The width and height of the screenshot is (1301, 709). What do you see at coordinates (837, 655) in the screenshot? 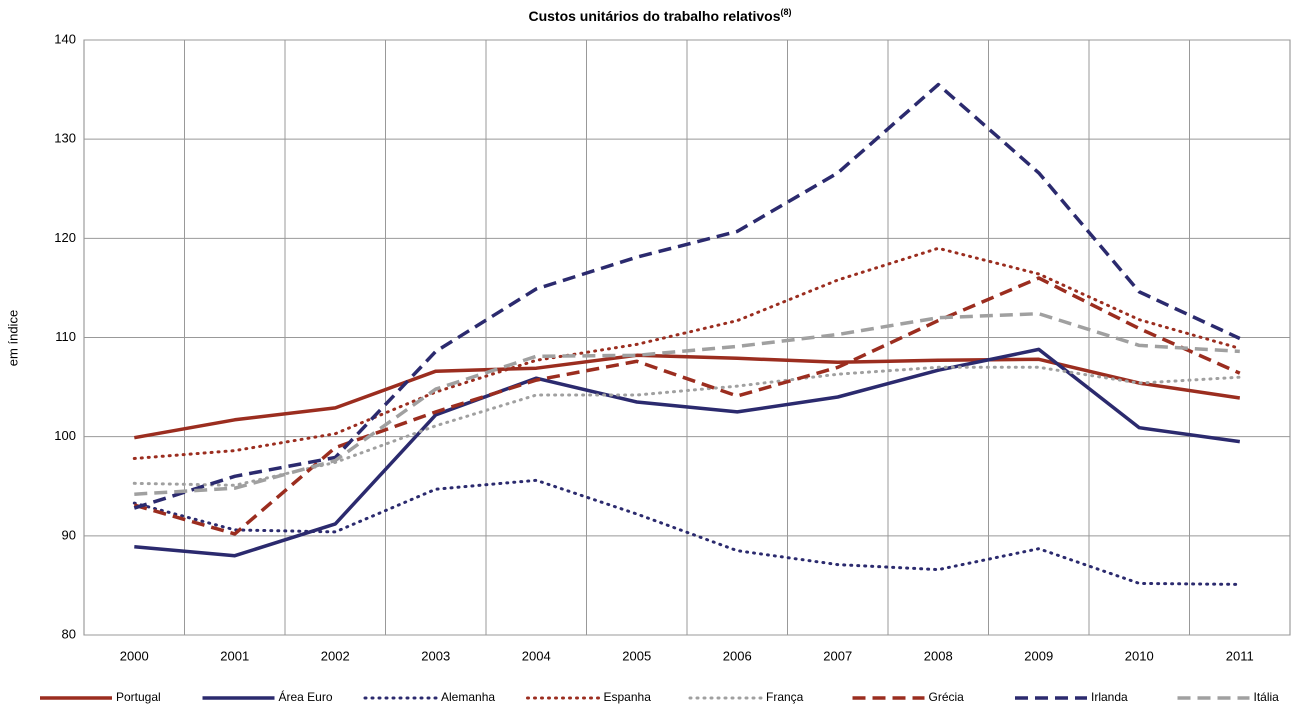
I see `x-tick-label: 2007` at bounding box center [837, 655].